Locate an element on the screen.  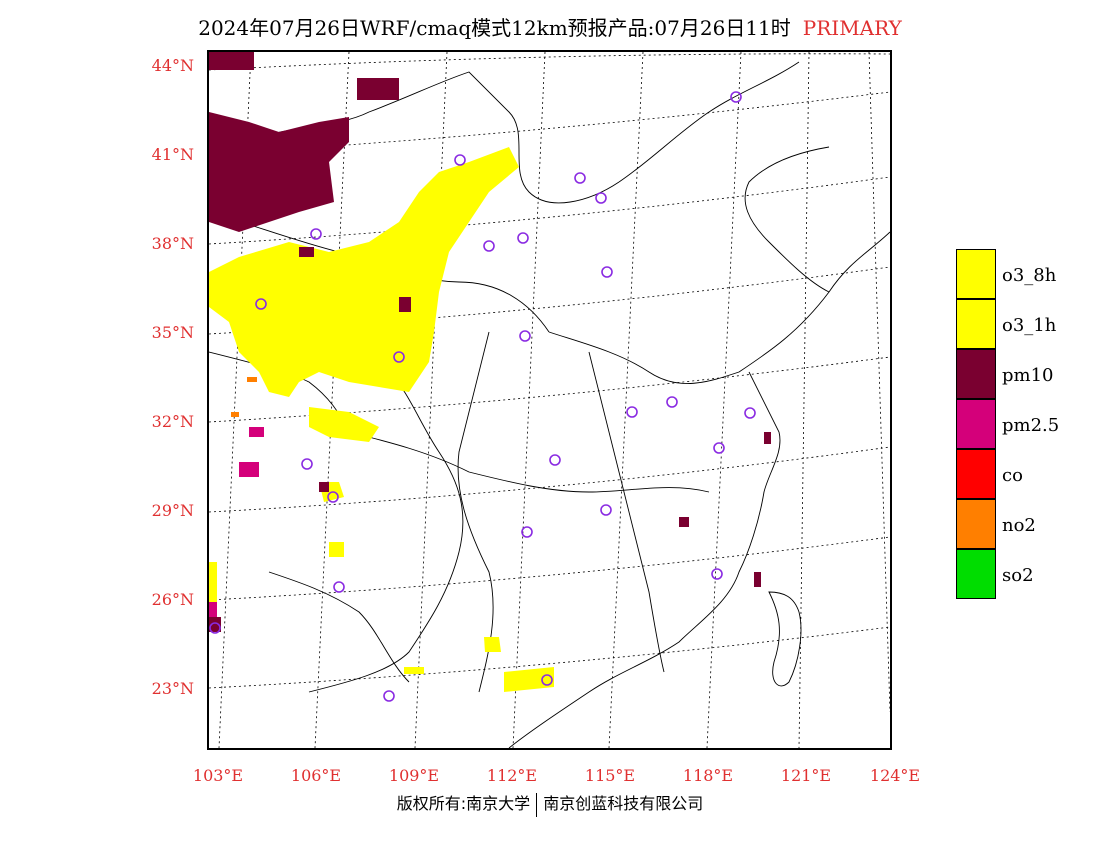
lat-label-32: 32°N is located at coordinates (172, 421).